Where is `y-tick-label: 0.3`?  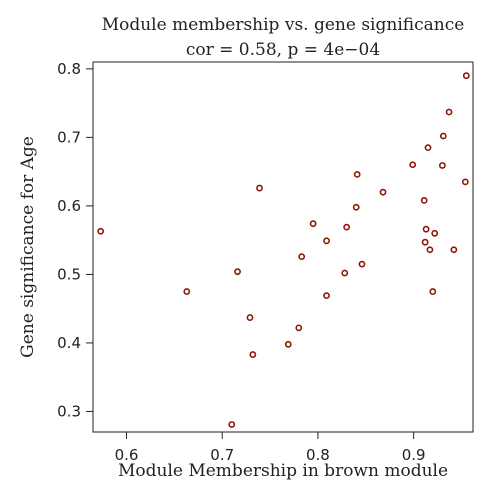
y-tick-label: 0.3 is located at coordinates (69, 411).